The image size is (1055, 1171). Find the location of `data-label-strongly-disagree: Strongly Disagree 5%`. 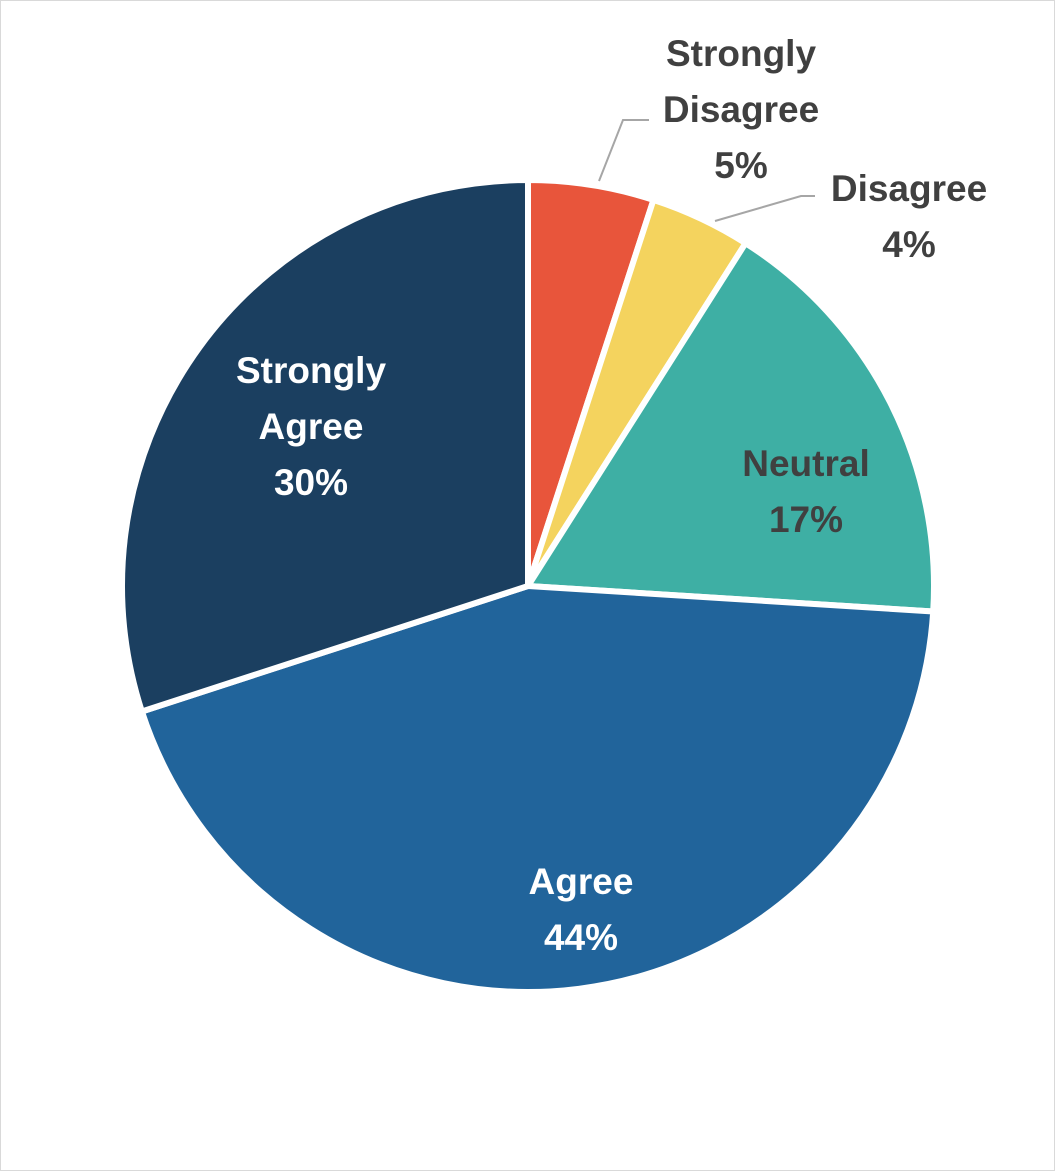

data-label-strongly-disagree: Strongly Disagree 5% is located at coordinates (741, 109).